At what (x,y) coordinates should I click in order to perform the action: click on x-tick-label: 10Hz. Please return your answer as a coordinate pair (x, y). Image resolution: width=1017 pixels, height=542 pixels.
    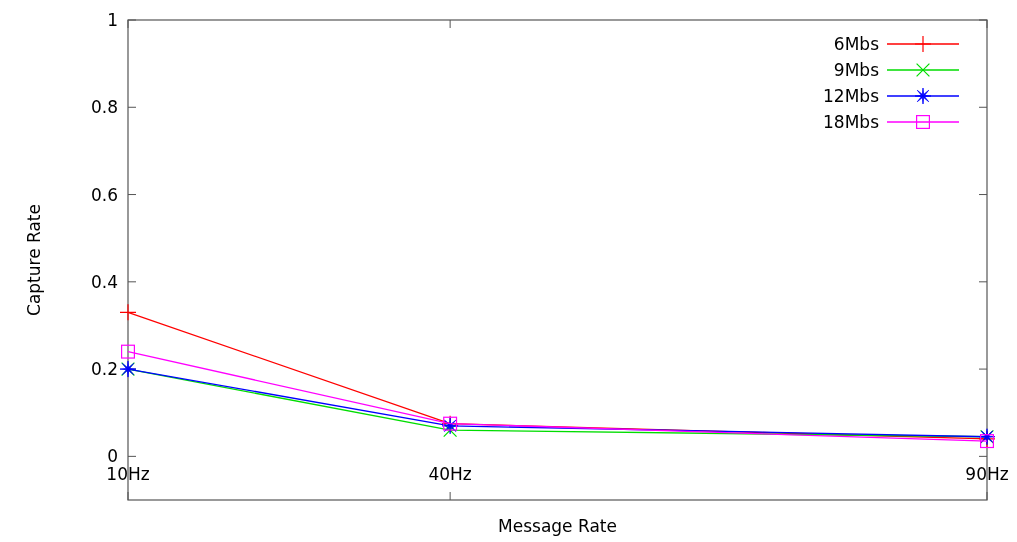
    Looking at the image, I should click on (128, 474).